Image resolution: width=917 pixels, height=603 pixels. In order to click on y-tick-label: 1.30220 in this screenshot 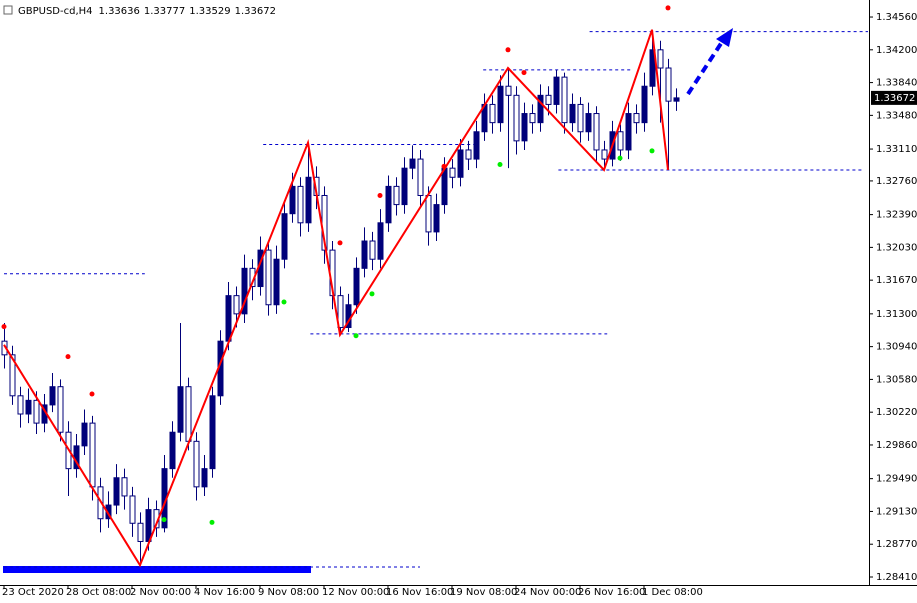, I will do `click(896, 412)`.